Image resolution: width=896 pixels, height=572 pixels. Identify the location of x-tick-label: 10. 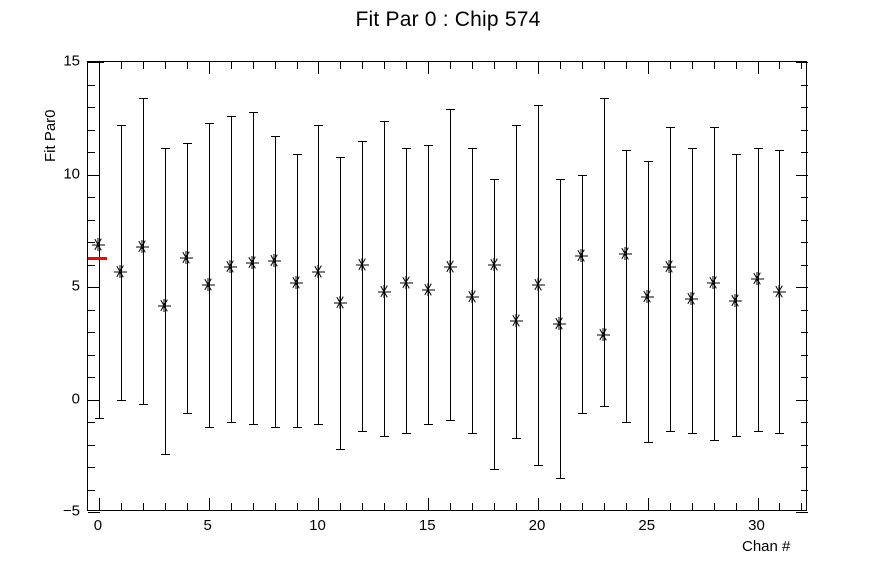
(317, 525).